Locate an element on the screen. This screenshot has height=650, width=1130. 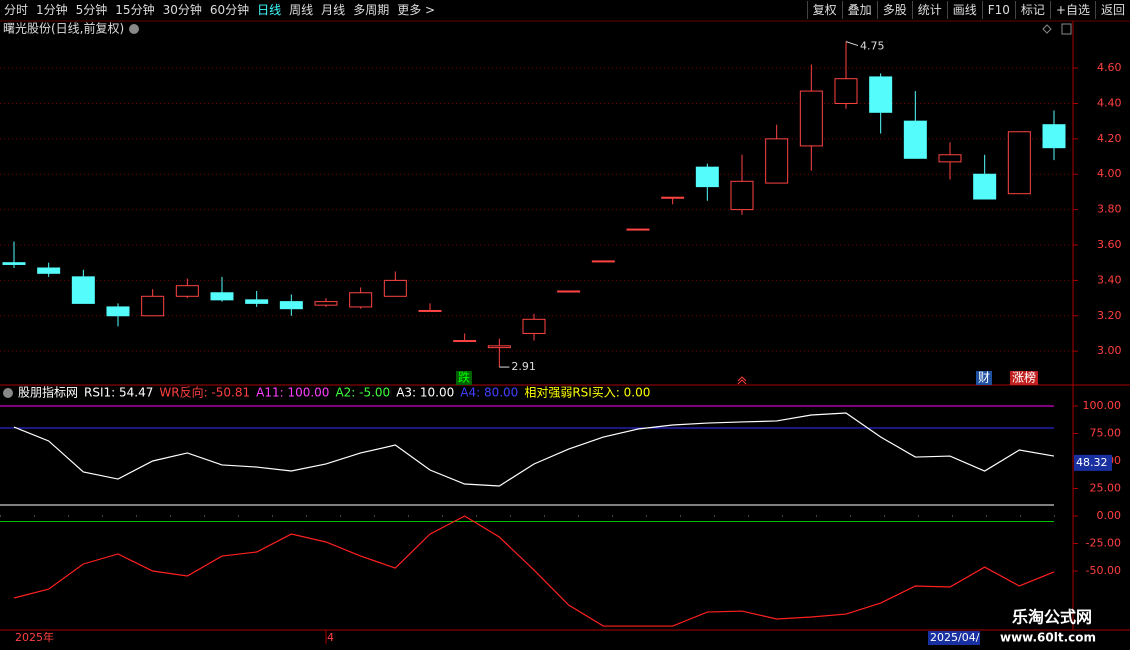
period-tab: 更多 > is located at coordinates (416, 10).